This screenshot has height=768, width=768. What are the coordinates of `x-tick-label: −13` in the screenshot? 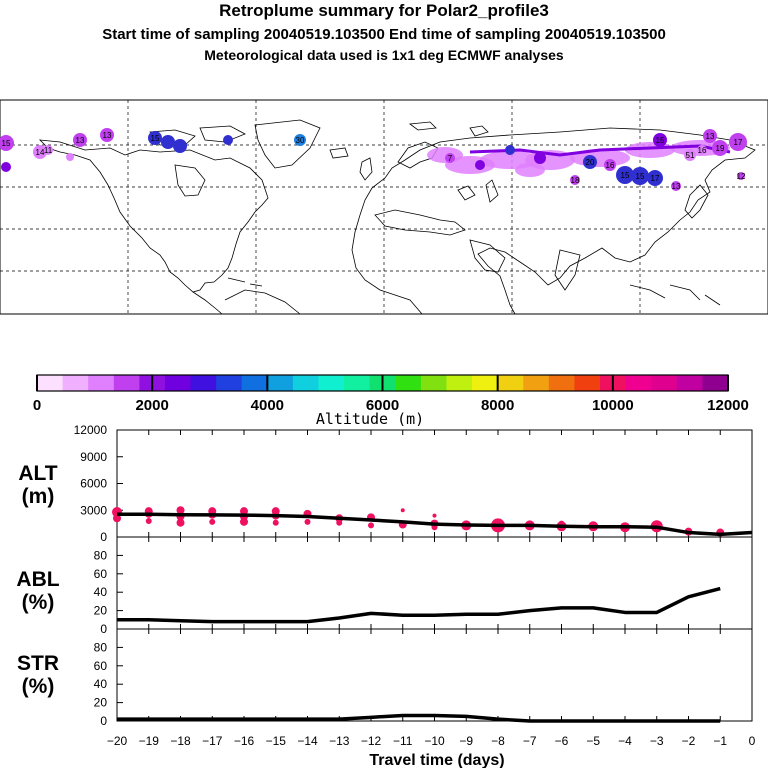 It's located at (339, 741).